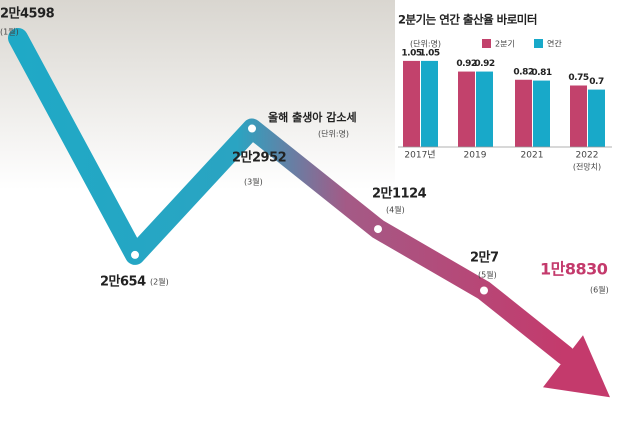 The height and width of the screenshot is (427, 620). What do you see at coordinates (541, 73) in the screenshot?
I see `value-label: 0.81` at bounding box center [541, 73].